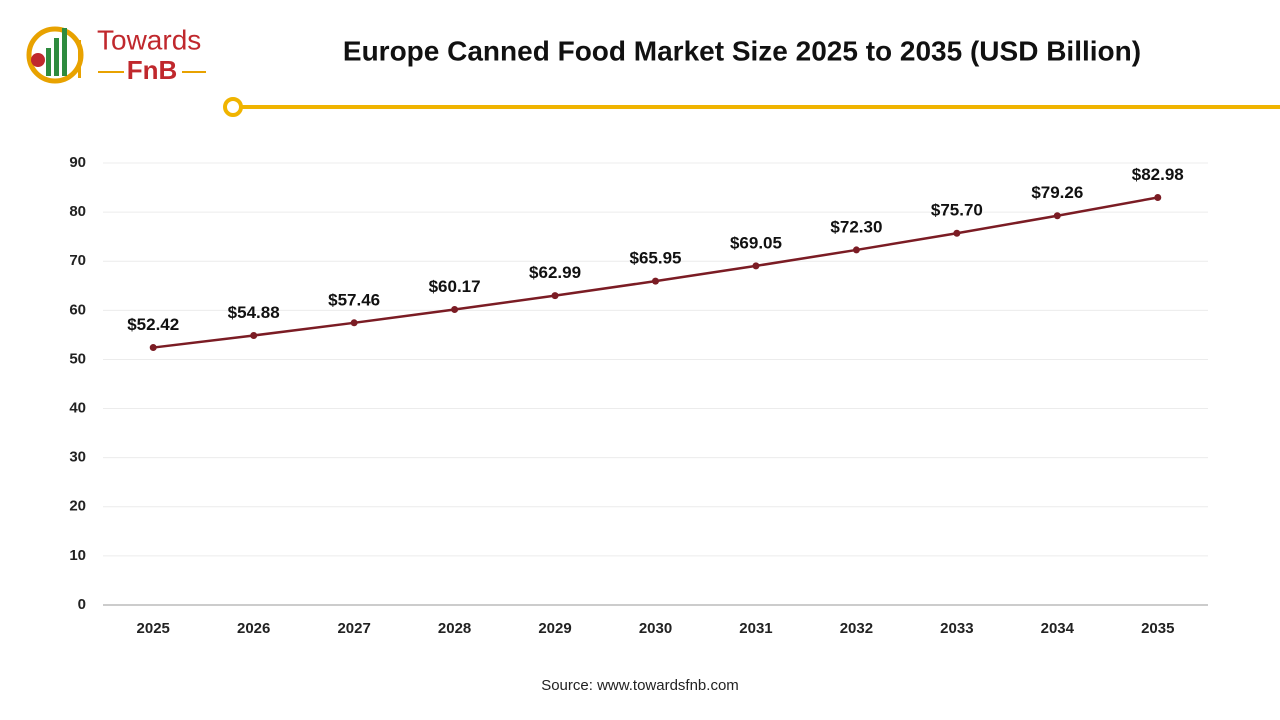 The width and height of the screenshot is (1280, 720). What do you see at coordinates (454, 628) in the screenshot?
I see `x-tick-label: 2028` at bounding box center [454, 628].